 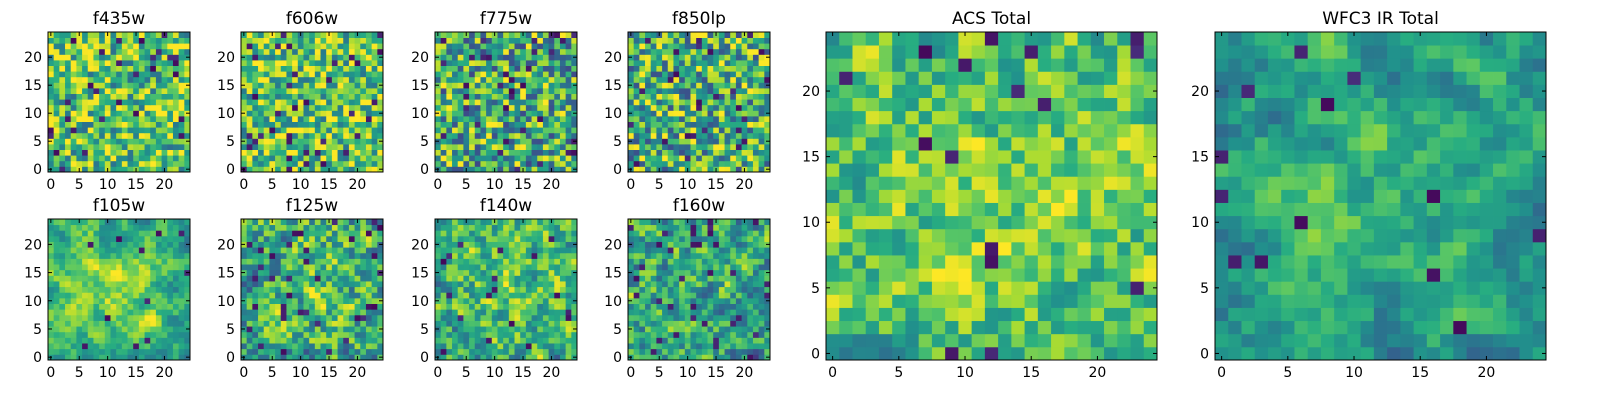 I want to click on x-tick-label: 20, so click(x=552, y=185).